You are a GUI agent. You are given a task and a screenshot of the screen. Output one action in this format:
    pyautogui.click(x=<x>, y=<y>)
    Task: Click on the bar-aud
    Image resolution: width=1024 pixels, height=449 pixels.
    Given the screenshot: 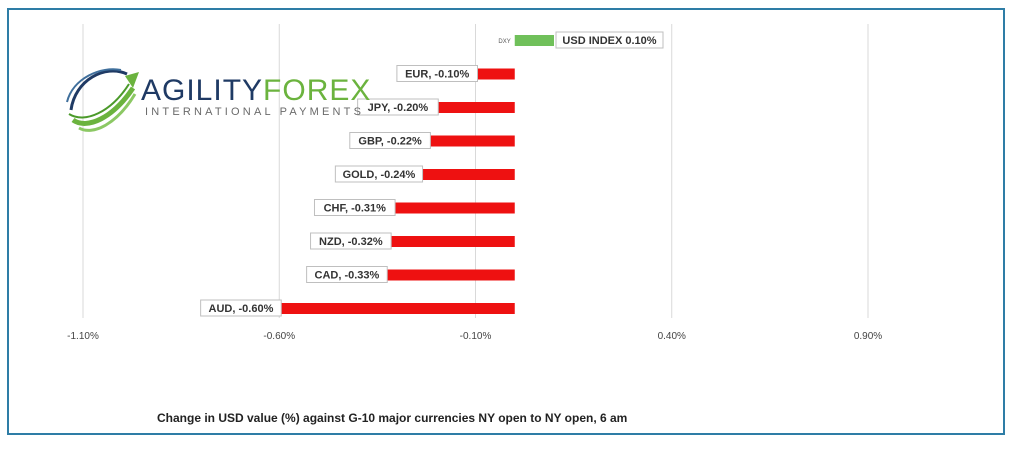 What is the action you would take?
    pyautogui.click(x=397, y=308)
    